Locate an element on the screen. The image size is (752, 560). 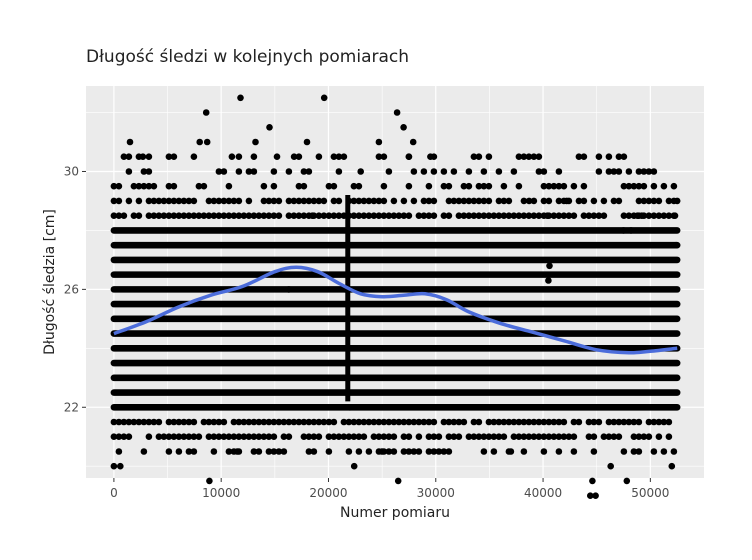
x-tick-label: 10000 is located at coordinates (221, 493).